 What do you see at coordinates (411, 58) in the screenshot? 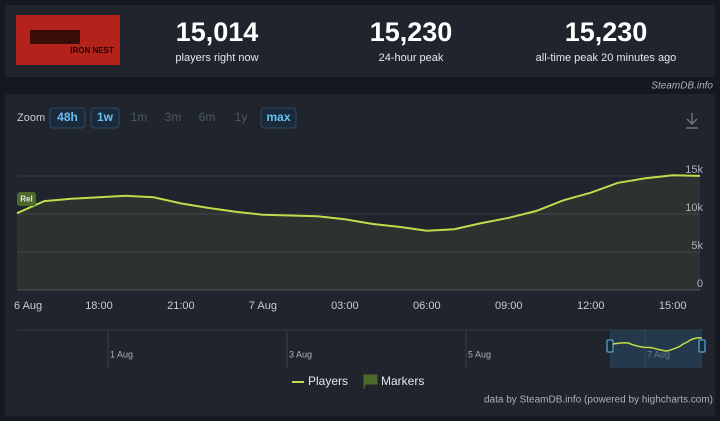
I see `stat-label: 24-hour peak` at bounding box center [411, 58].